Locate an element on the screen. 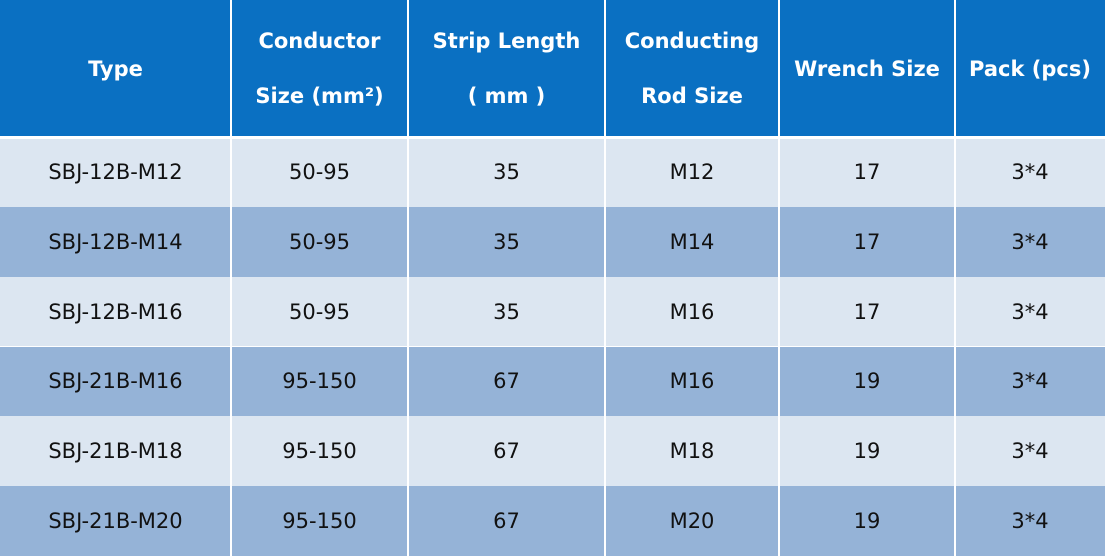 This screenshot has height=556, width=1105. header-separator is located at coordinates (552, 137).